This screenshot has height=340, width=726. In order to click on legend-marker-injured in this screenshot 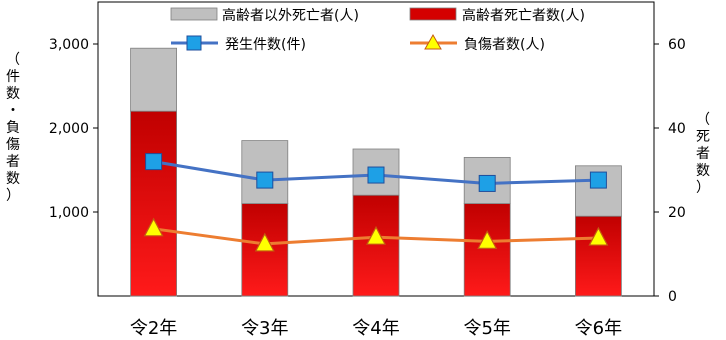, I will do `click(433, 41)`.